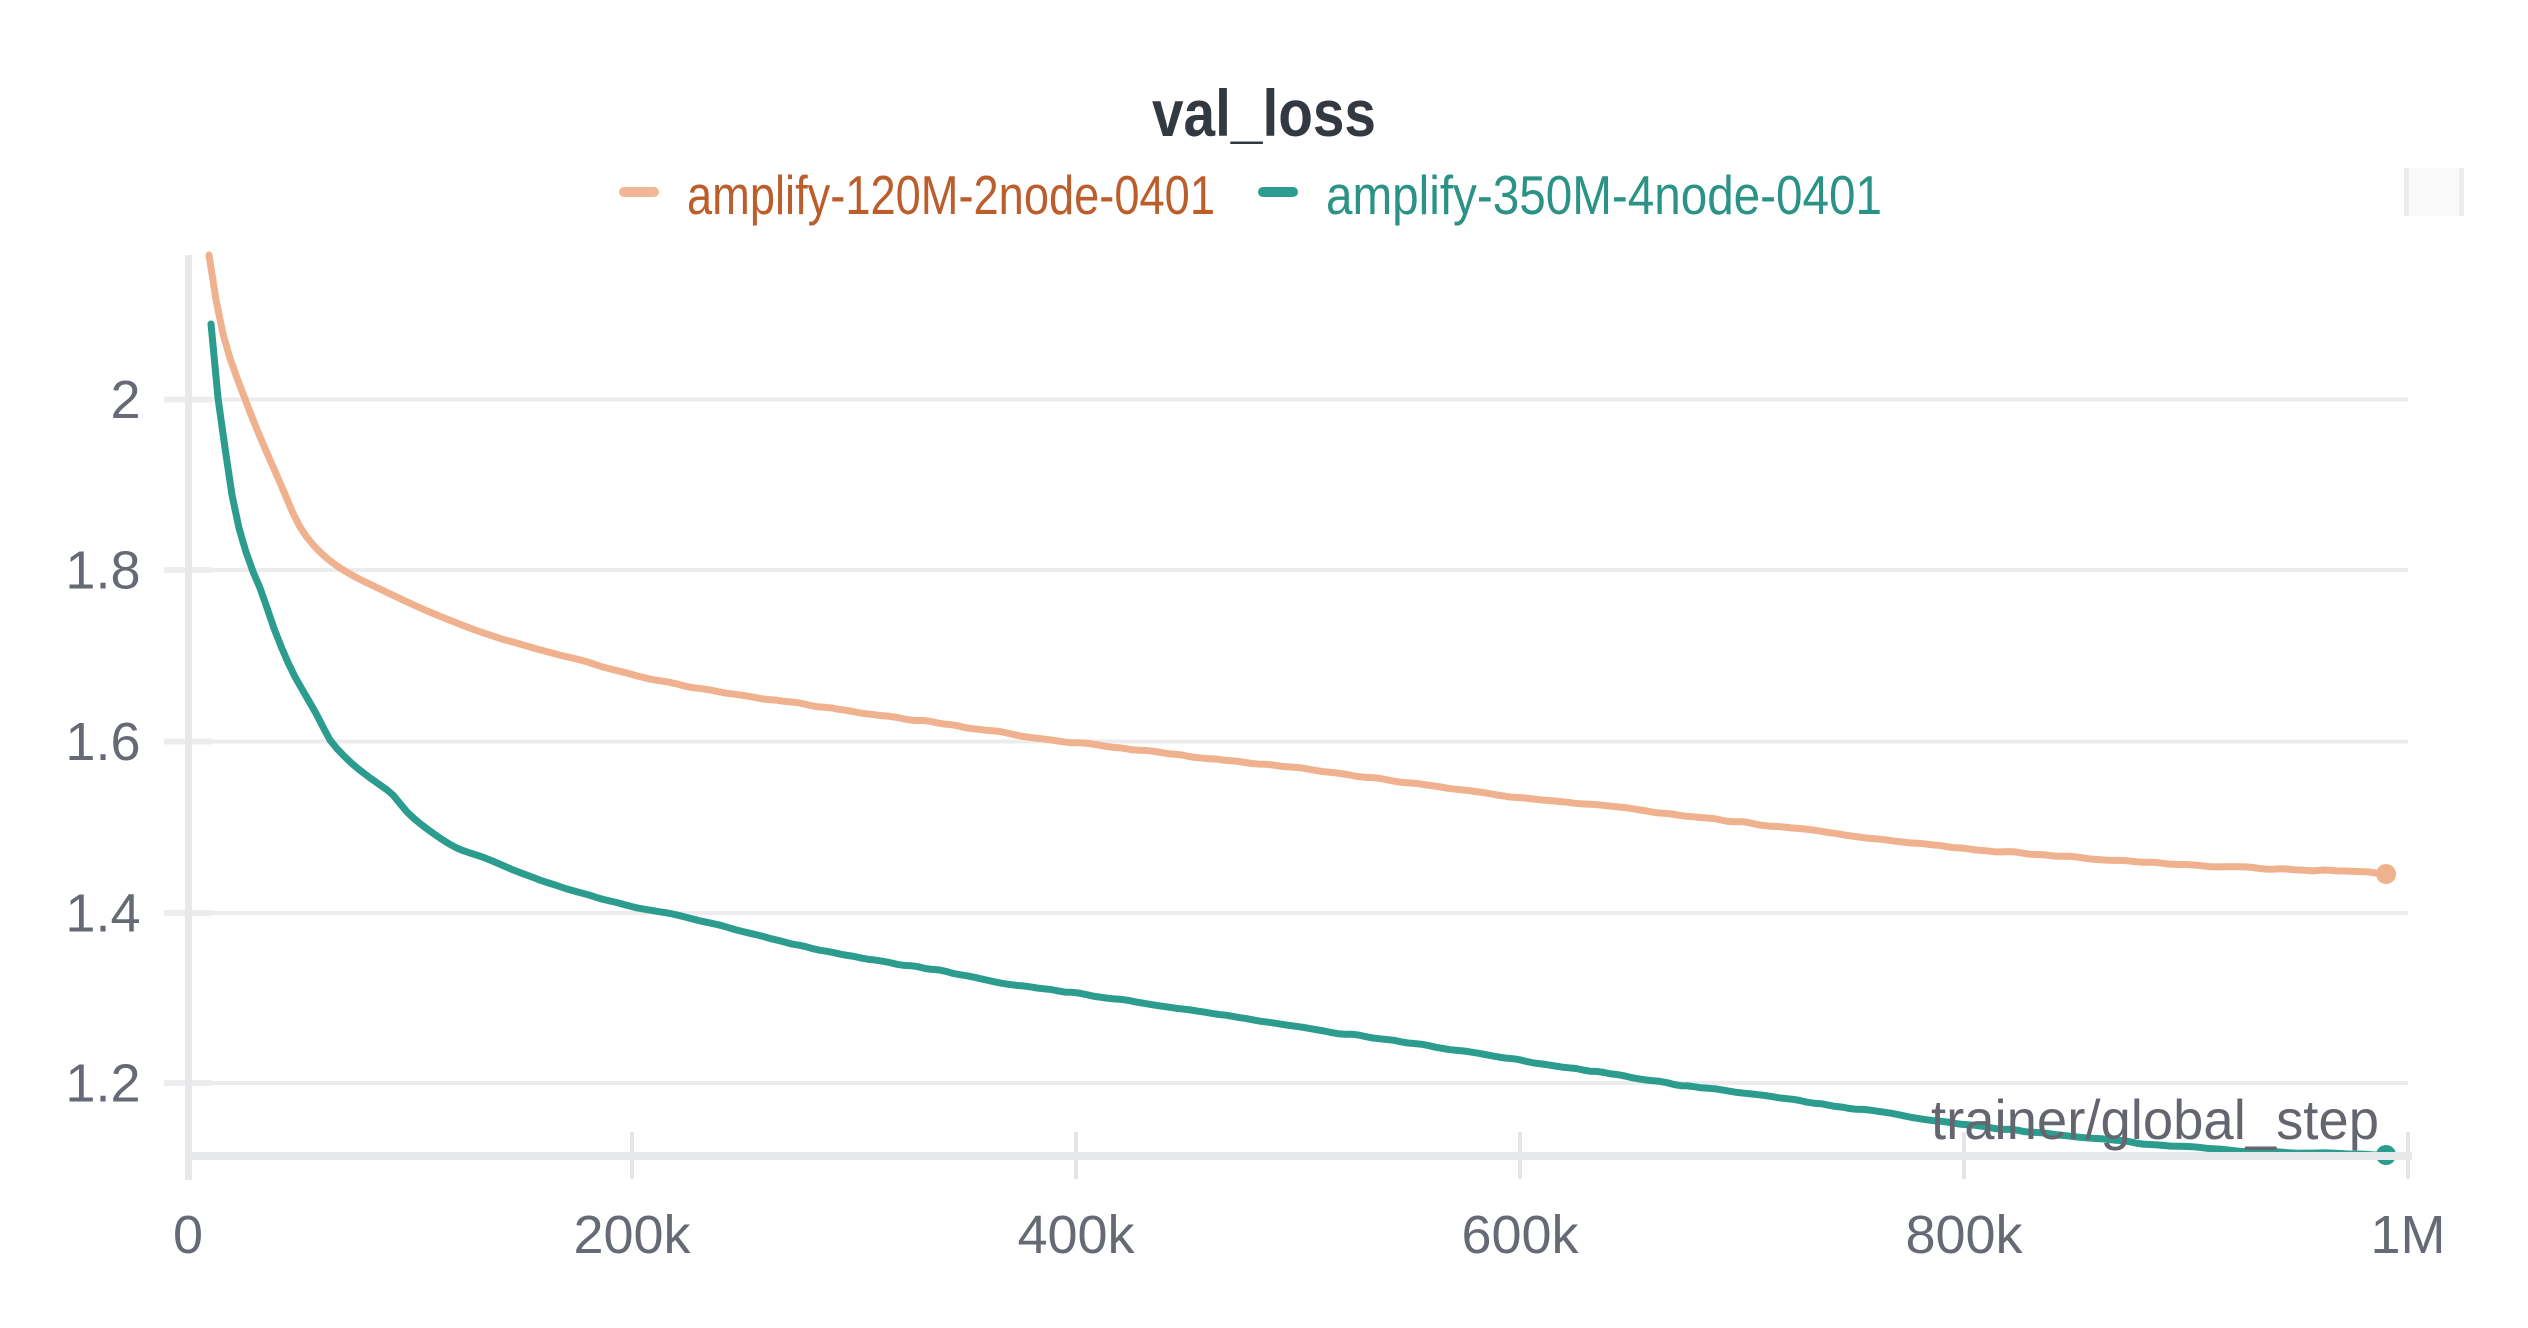 This screenshot has height=1328, width=2528. I want to click on svg-text: 1.4, so click(102, 914).